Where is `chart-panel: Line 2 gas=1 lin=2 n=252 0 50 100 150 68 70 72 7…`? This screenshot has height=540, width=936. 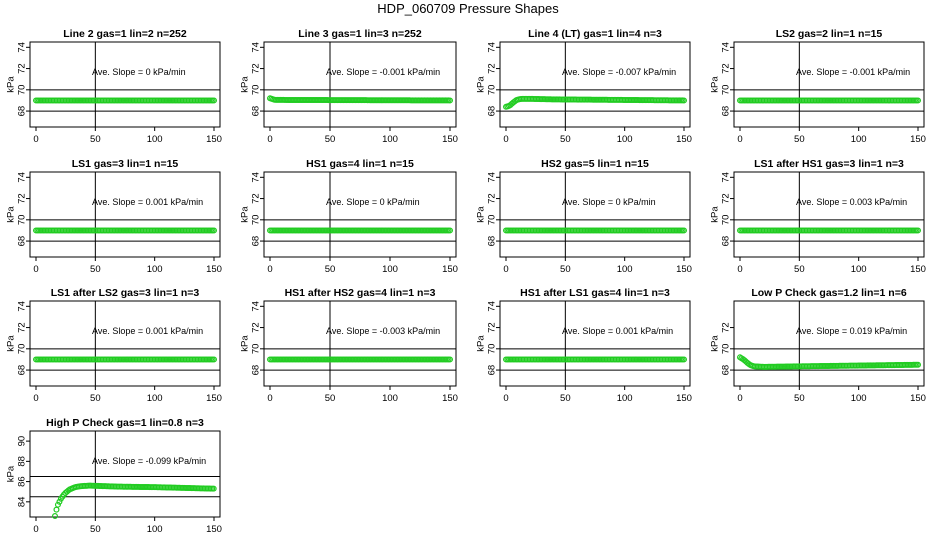 chart-panel: Line 2 gas=1 lin=2 n=252 0 50 100 150 68 70 72 7… is located at coordinates (114, 86).